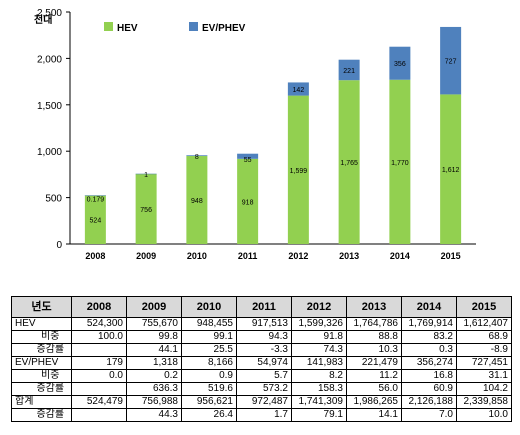 Image resolution: width=520 pixels, height=435 pixels. I want to click on data-label-hev-2012: 1,599, so click(299, 171).